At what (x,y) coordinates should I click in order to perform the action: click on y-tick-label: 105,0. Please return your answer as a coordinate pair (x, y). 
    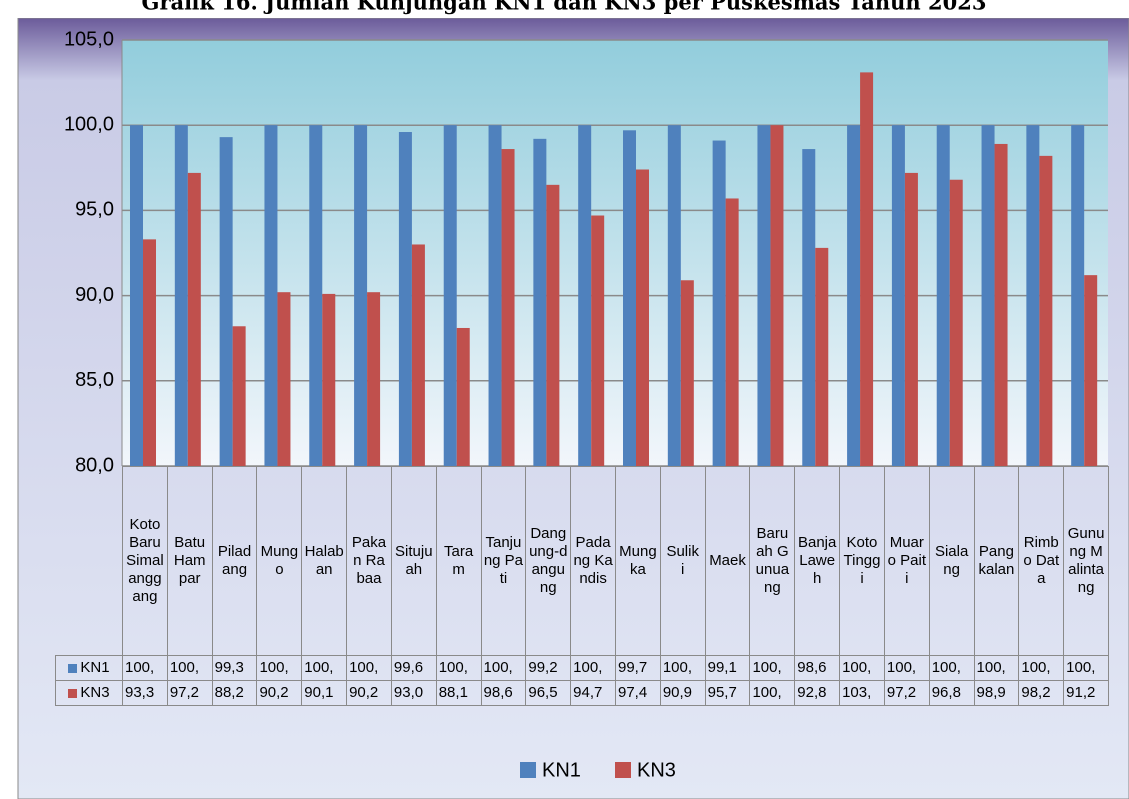
    Looking at the image, I should click on (89, 39).